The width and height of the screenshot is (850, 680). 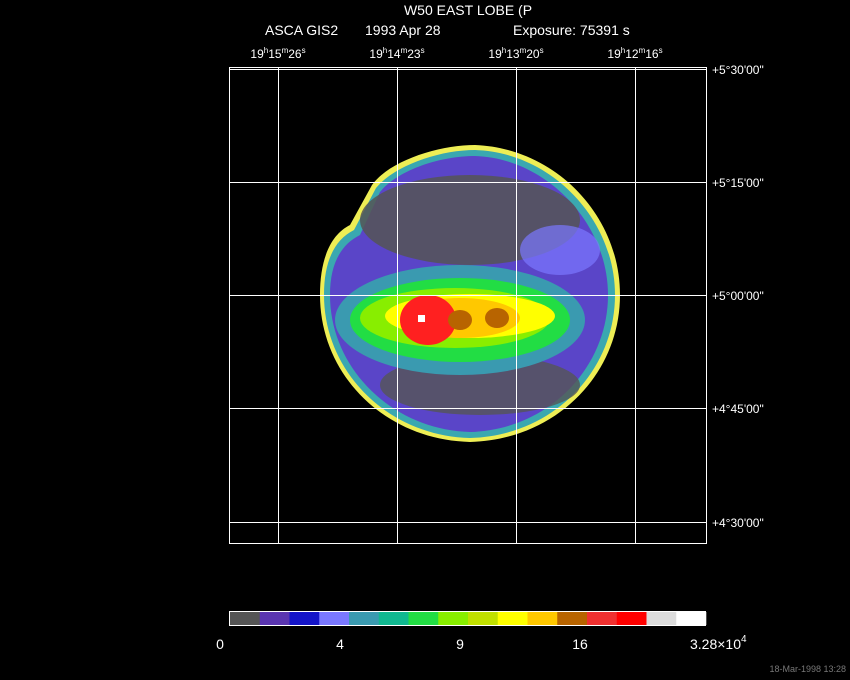 I want to click on ra-number: 13, so click(x=513, y=54).